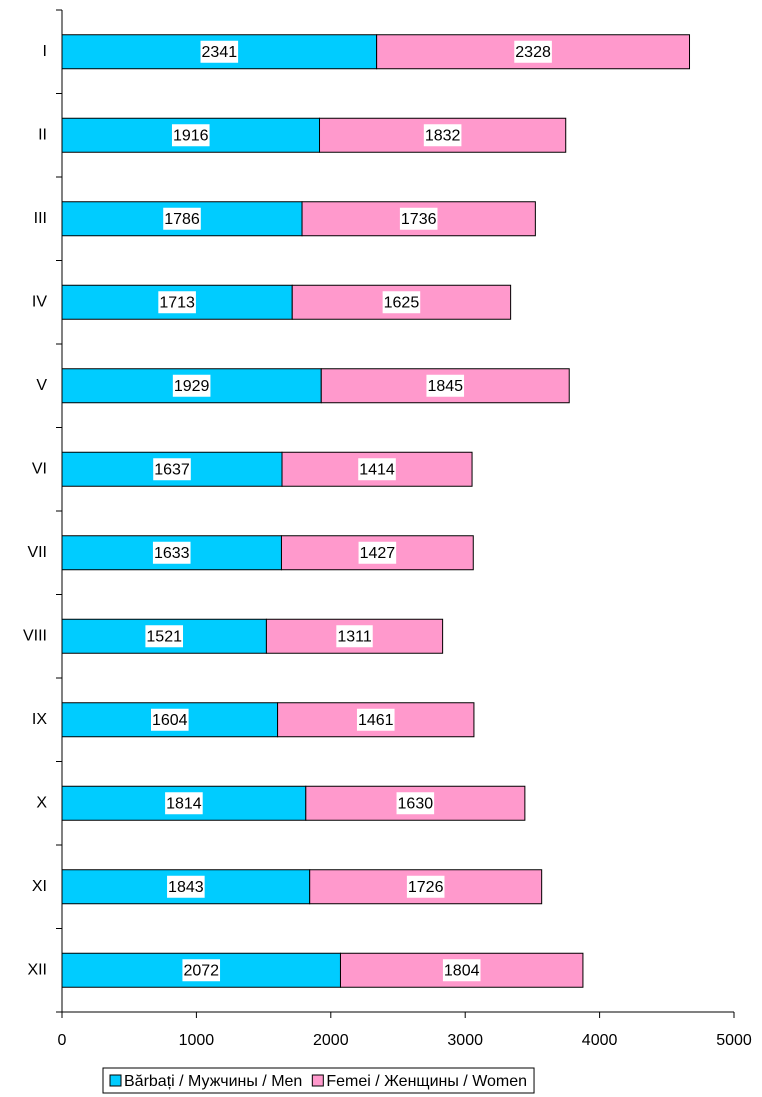 The height and width of the screenshot is (1097, 762). I want to click on x-tick-label: 3000, so click(465, 1040).